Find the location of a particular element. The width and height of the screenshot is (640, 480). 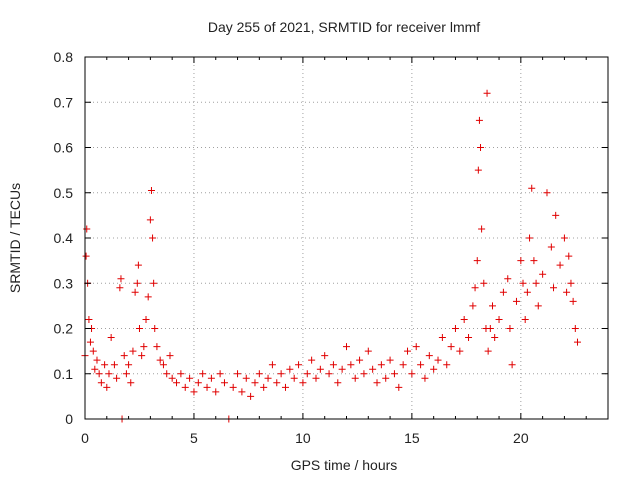

y-tick-label: 0.4 is located at coordinates (64, 238).